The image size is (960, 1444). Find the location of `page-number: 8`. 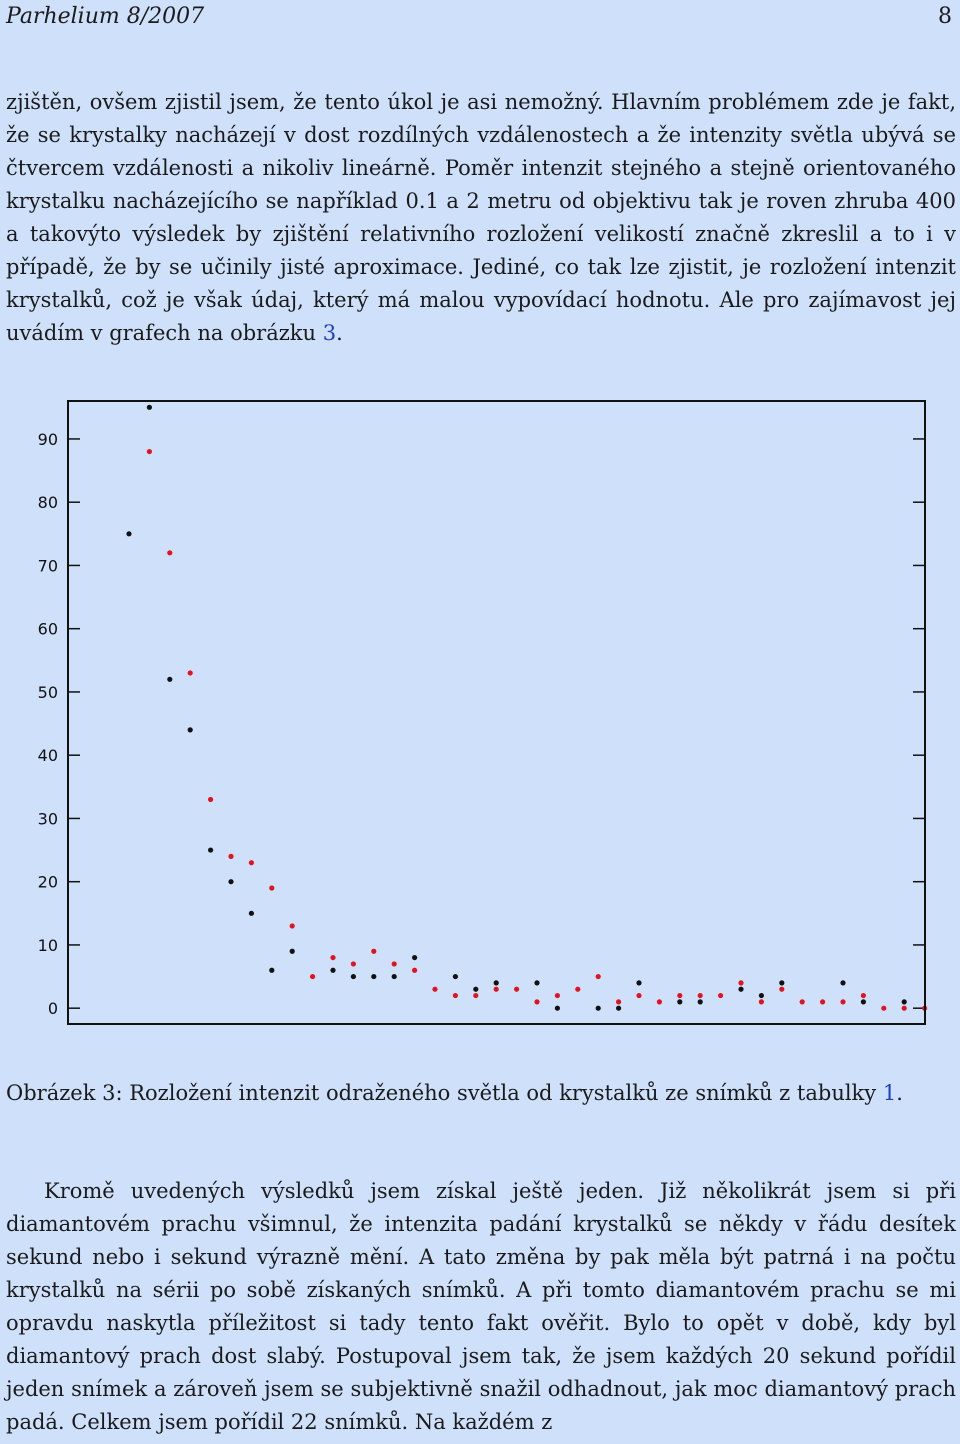

page-number: 8 is located at coordinates (945, 16).